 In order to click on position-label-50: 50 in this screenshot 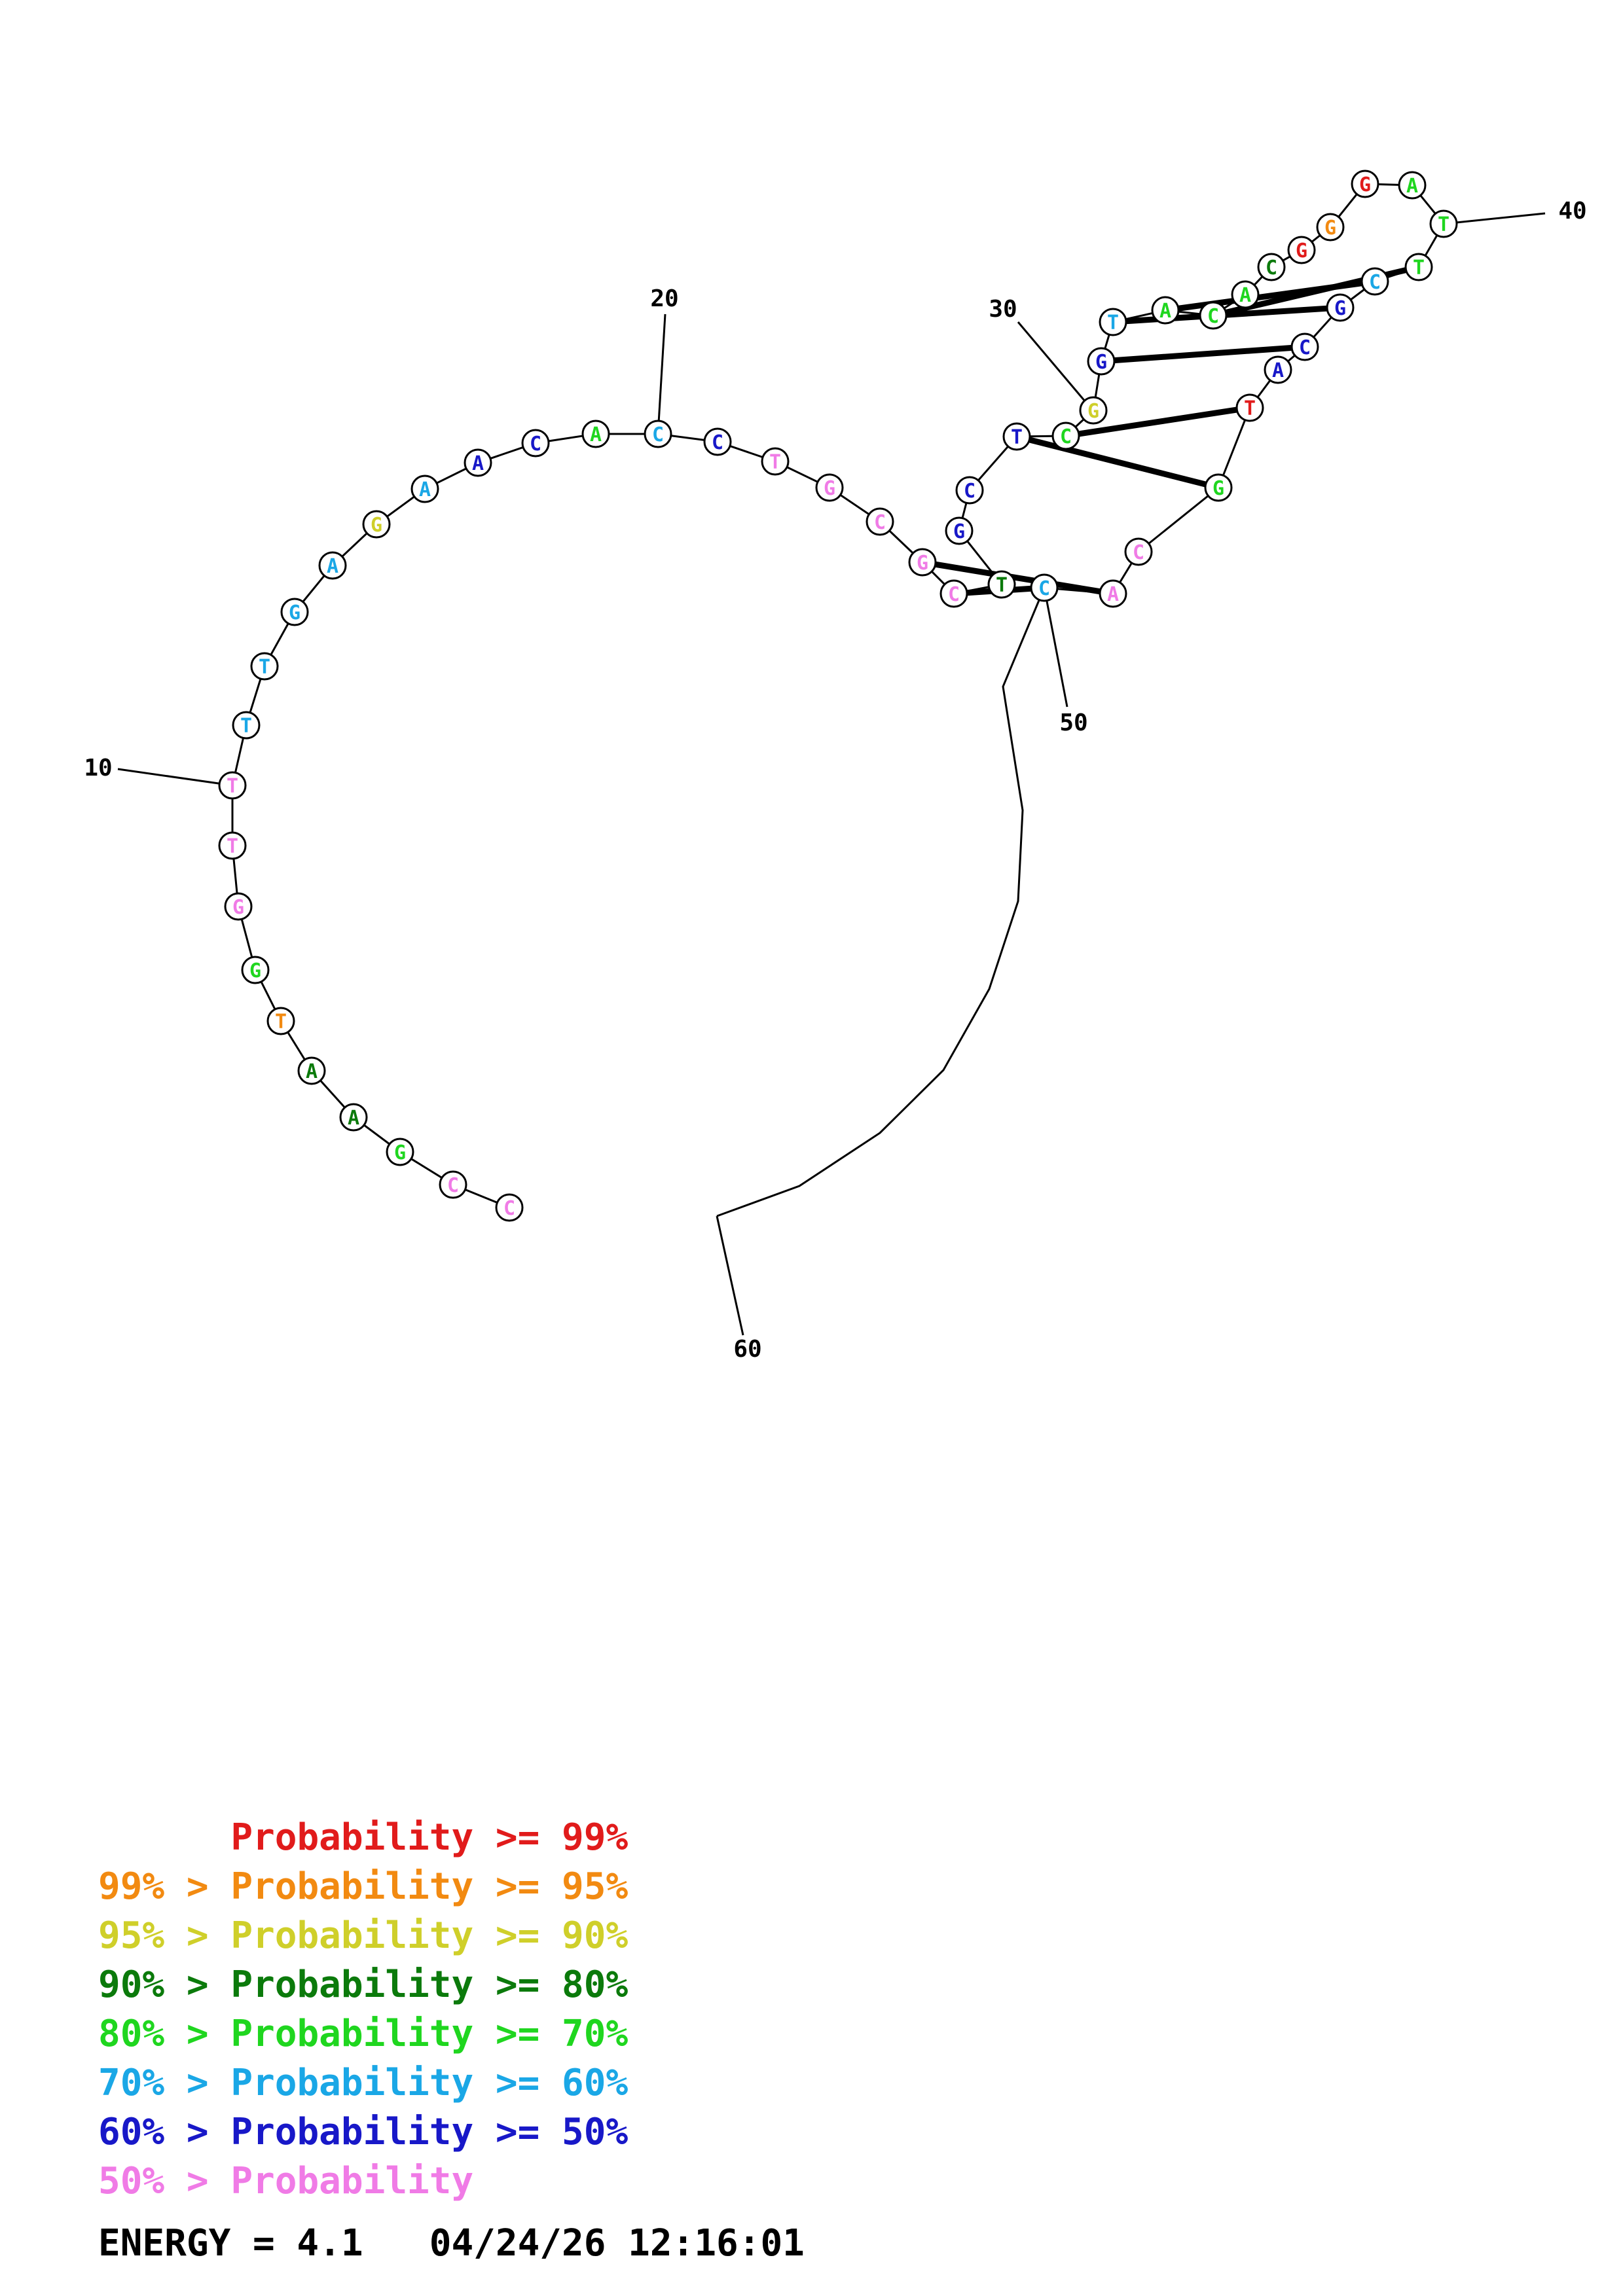, I will do `click(1073, 722)`.